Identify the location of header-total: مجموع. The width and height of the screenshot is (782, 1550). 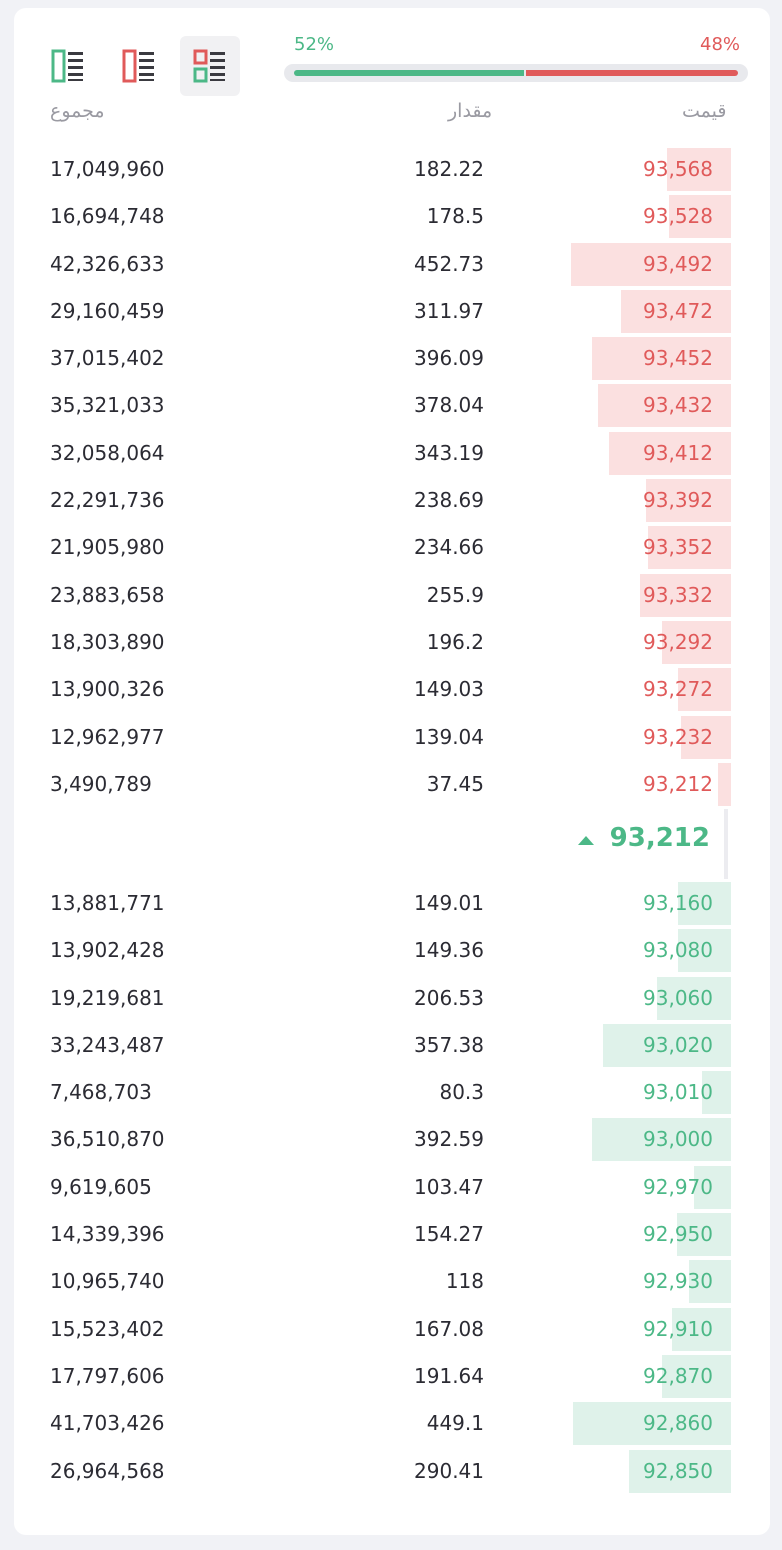
(77, 111).